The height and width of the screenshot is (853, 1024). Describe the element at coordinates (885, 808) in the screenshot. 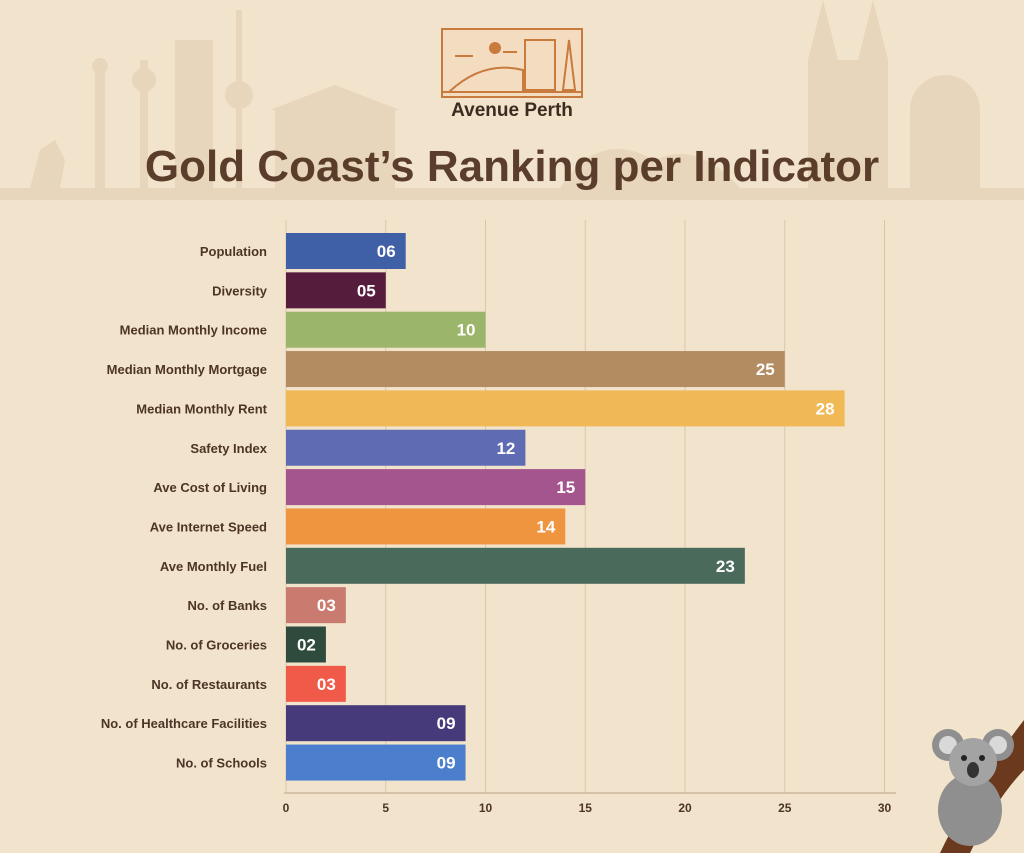

I see `x-tick-label: 30` at that location.